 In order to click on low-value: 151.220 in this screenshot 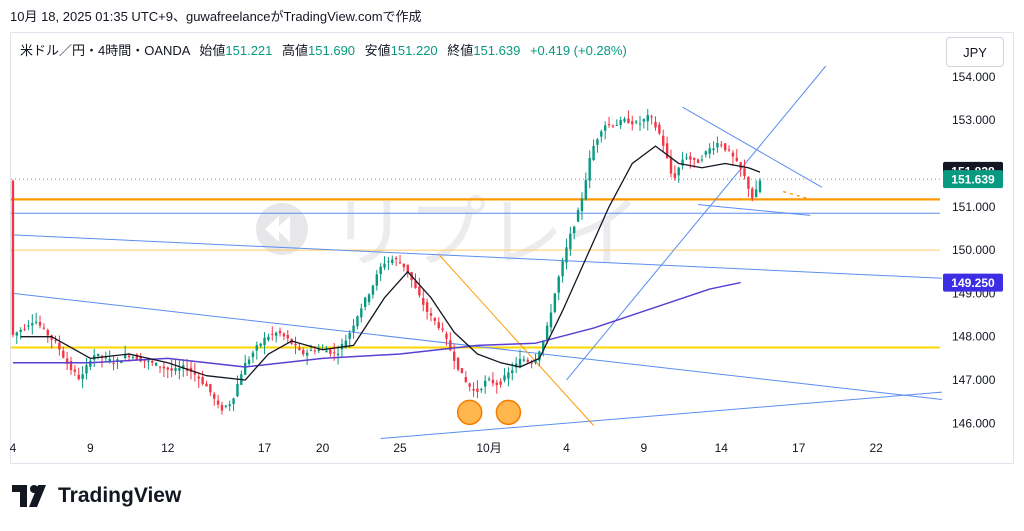, I will do `click(414, 50)`.